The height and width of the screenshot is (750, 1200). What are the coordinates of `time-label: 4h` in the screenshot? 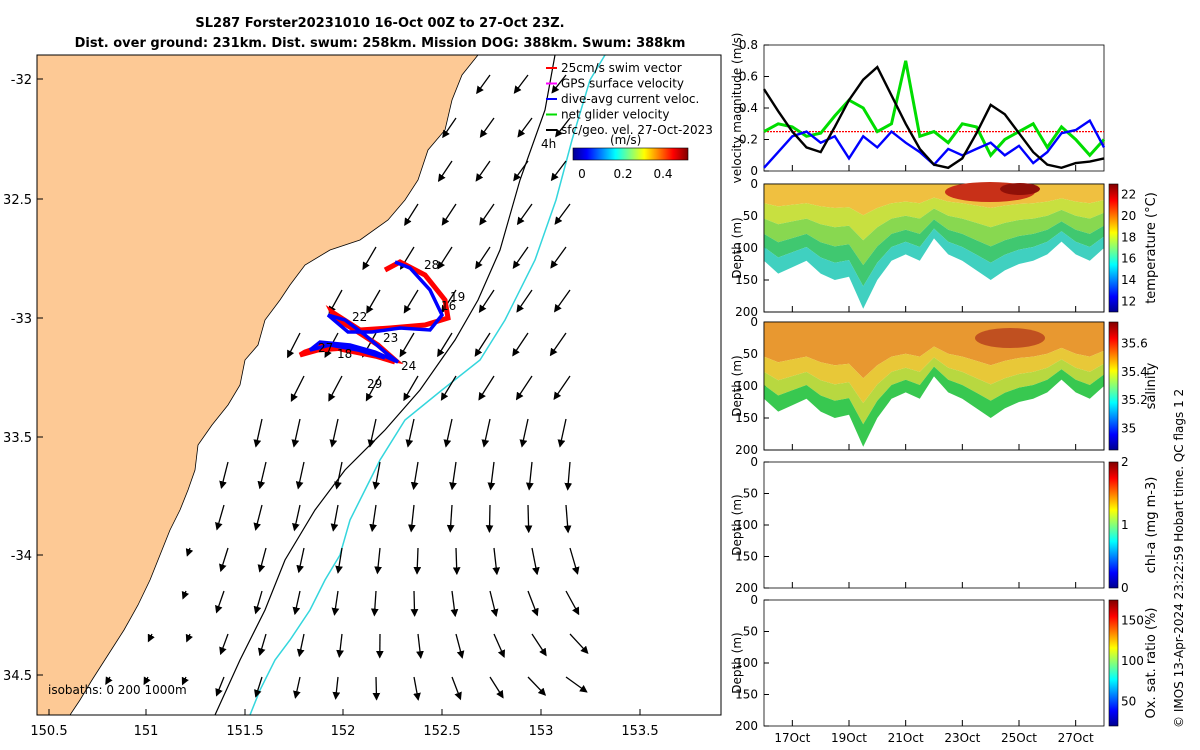 It's located at (548, 144).